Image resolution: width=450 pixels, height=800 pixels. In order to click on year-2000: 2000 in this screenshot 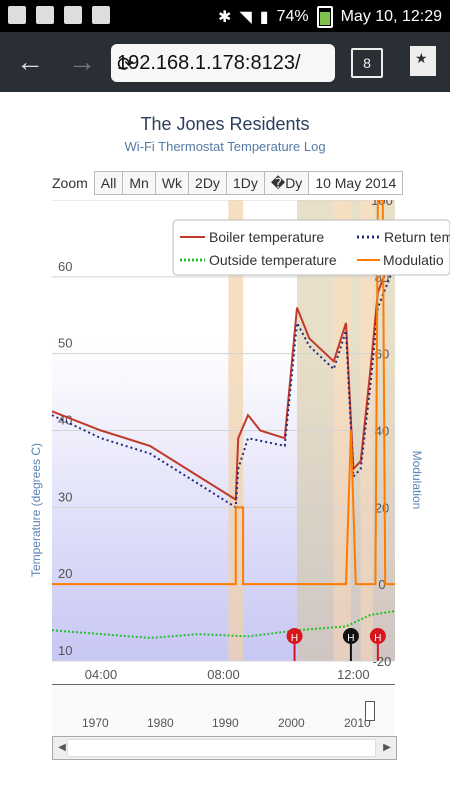, I will do `click(291, 723)`.